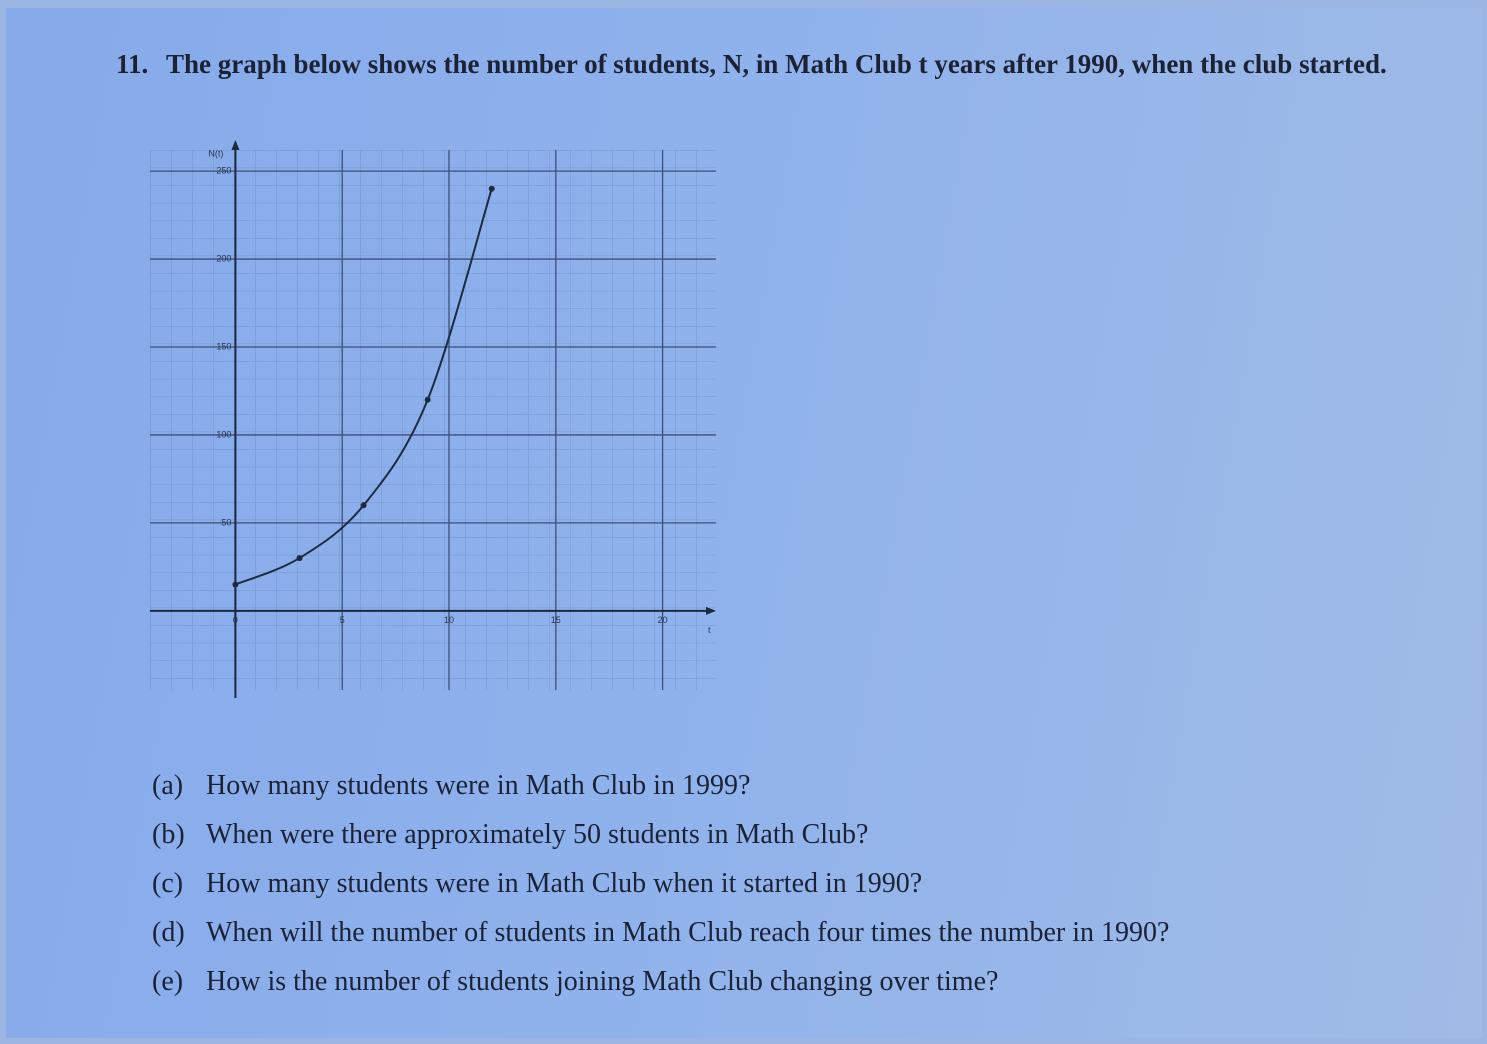 This screenshot has width=1487, height=1044. I want to click on y-tick-label: 150, so click(223, 346).